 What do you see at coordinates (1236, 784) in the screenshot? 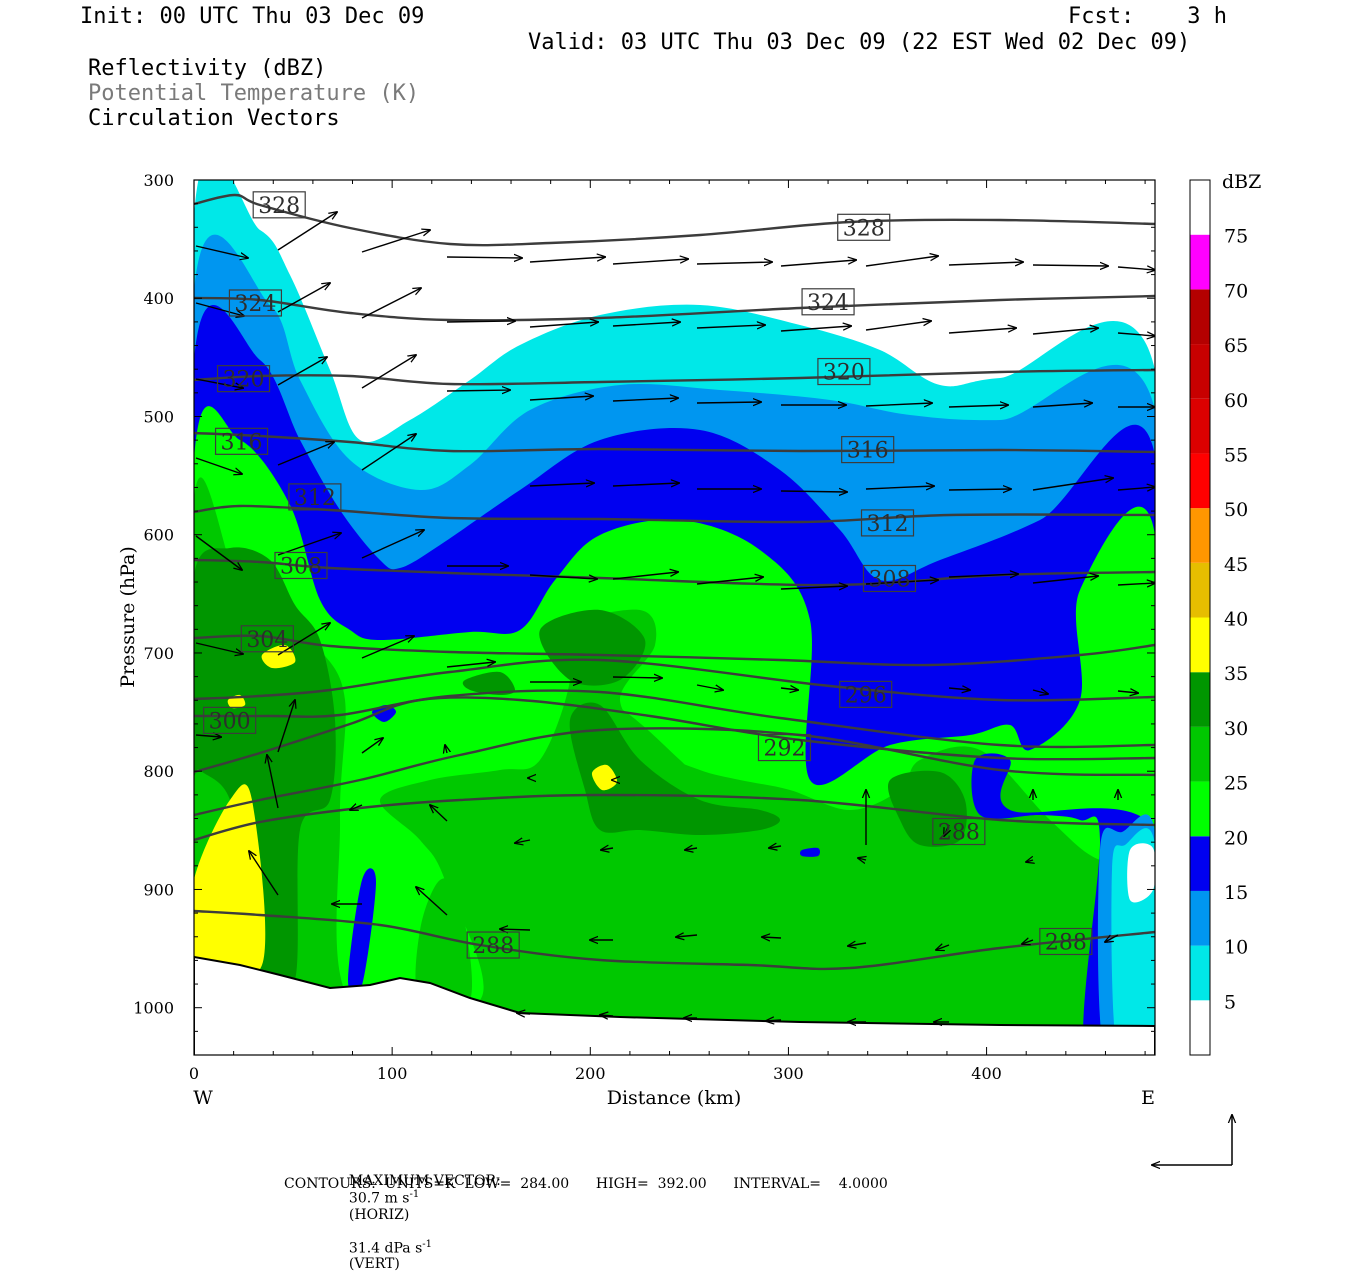
I see `colorbar-tick-label: 25` at bounding box center [1236, 784].